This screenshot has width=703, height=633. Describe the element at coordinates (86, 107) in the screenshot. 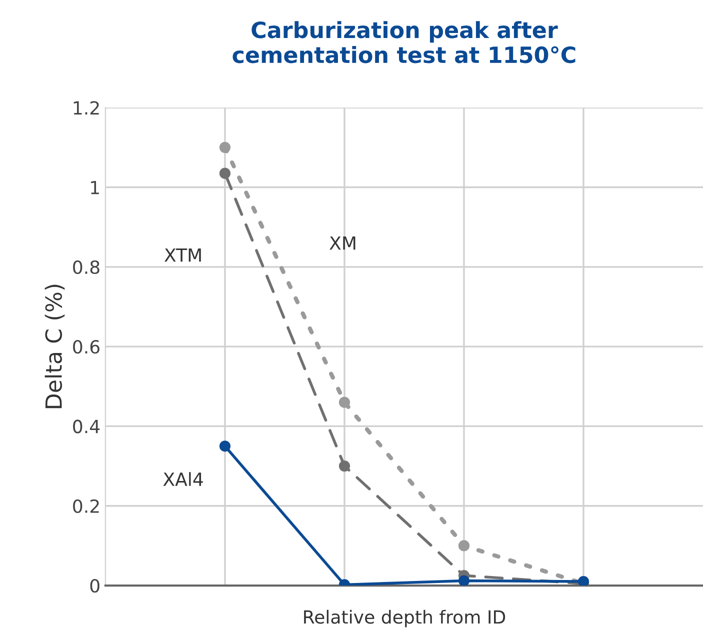

I see `y-tick-label: 1.2` at that location.